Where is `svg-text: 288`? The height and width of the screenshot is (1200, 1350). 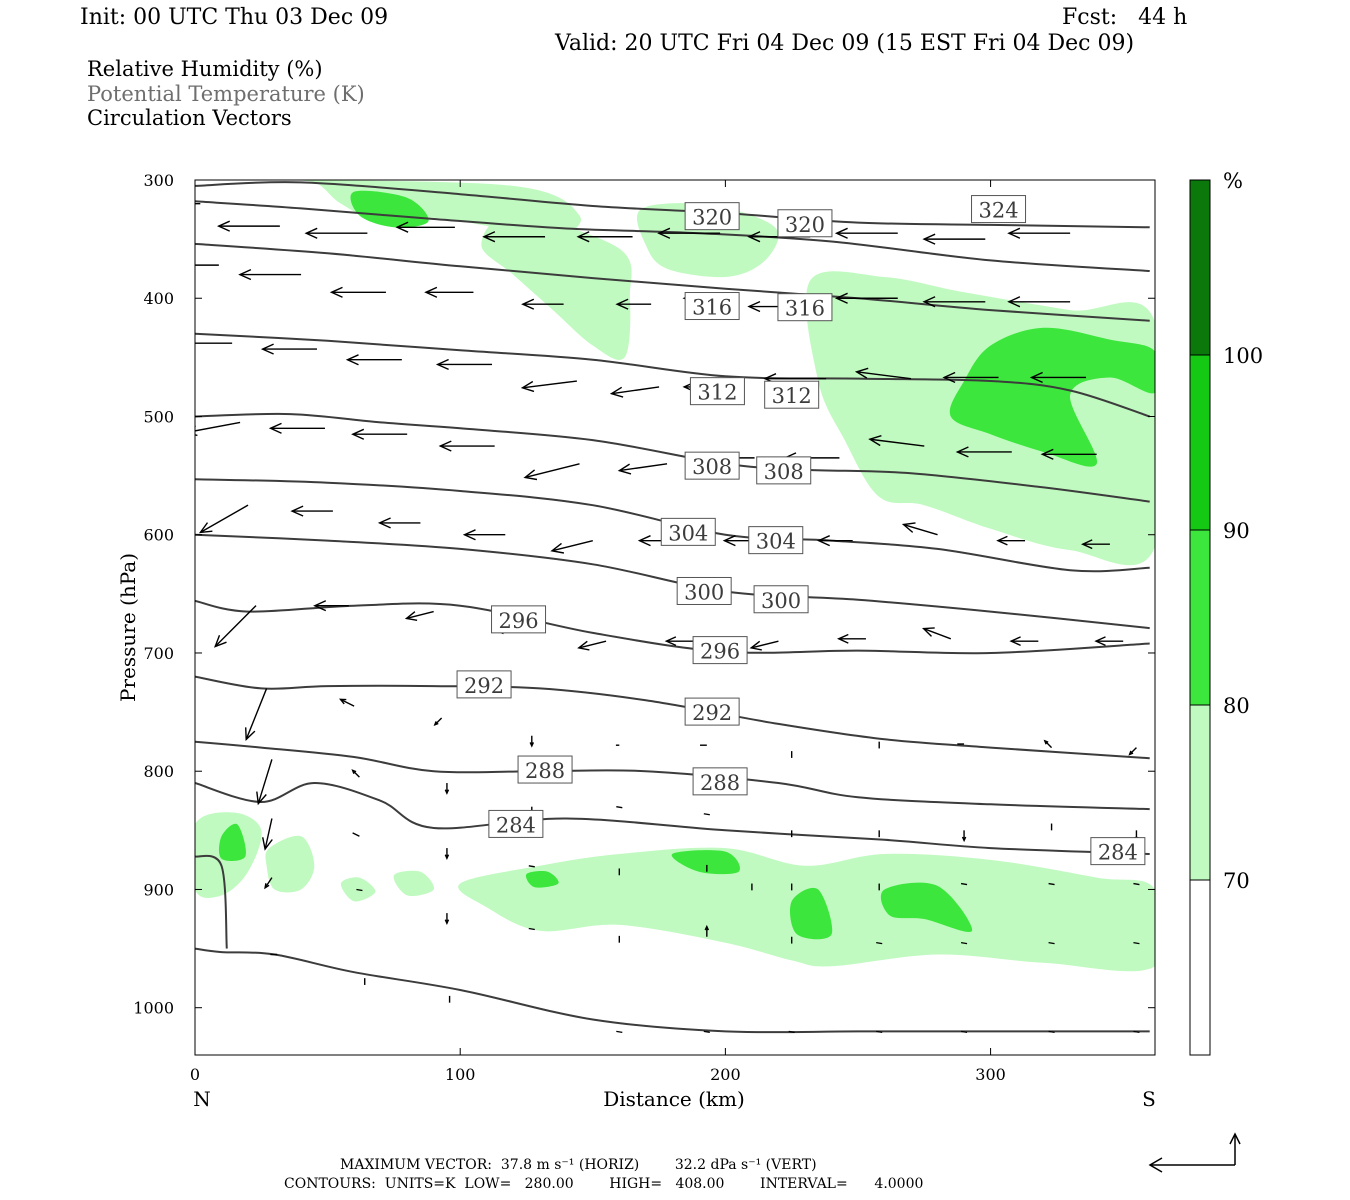 svg-text: 288 is located at coordinates (720, 783).